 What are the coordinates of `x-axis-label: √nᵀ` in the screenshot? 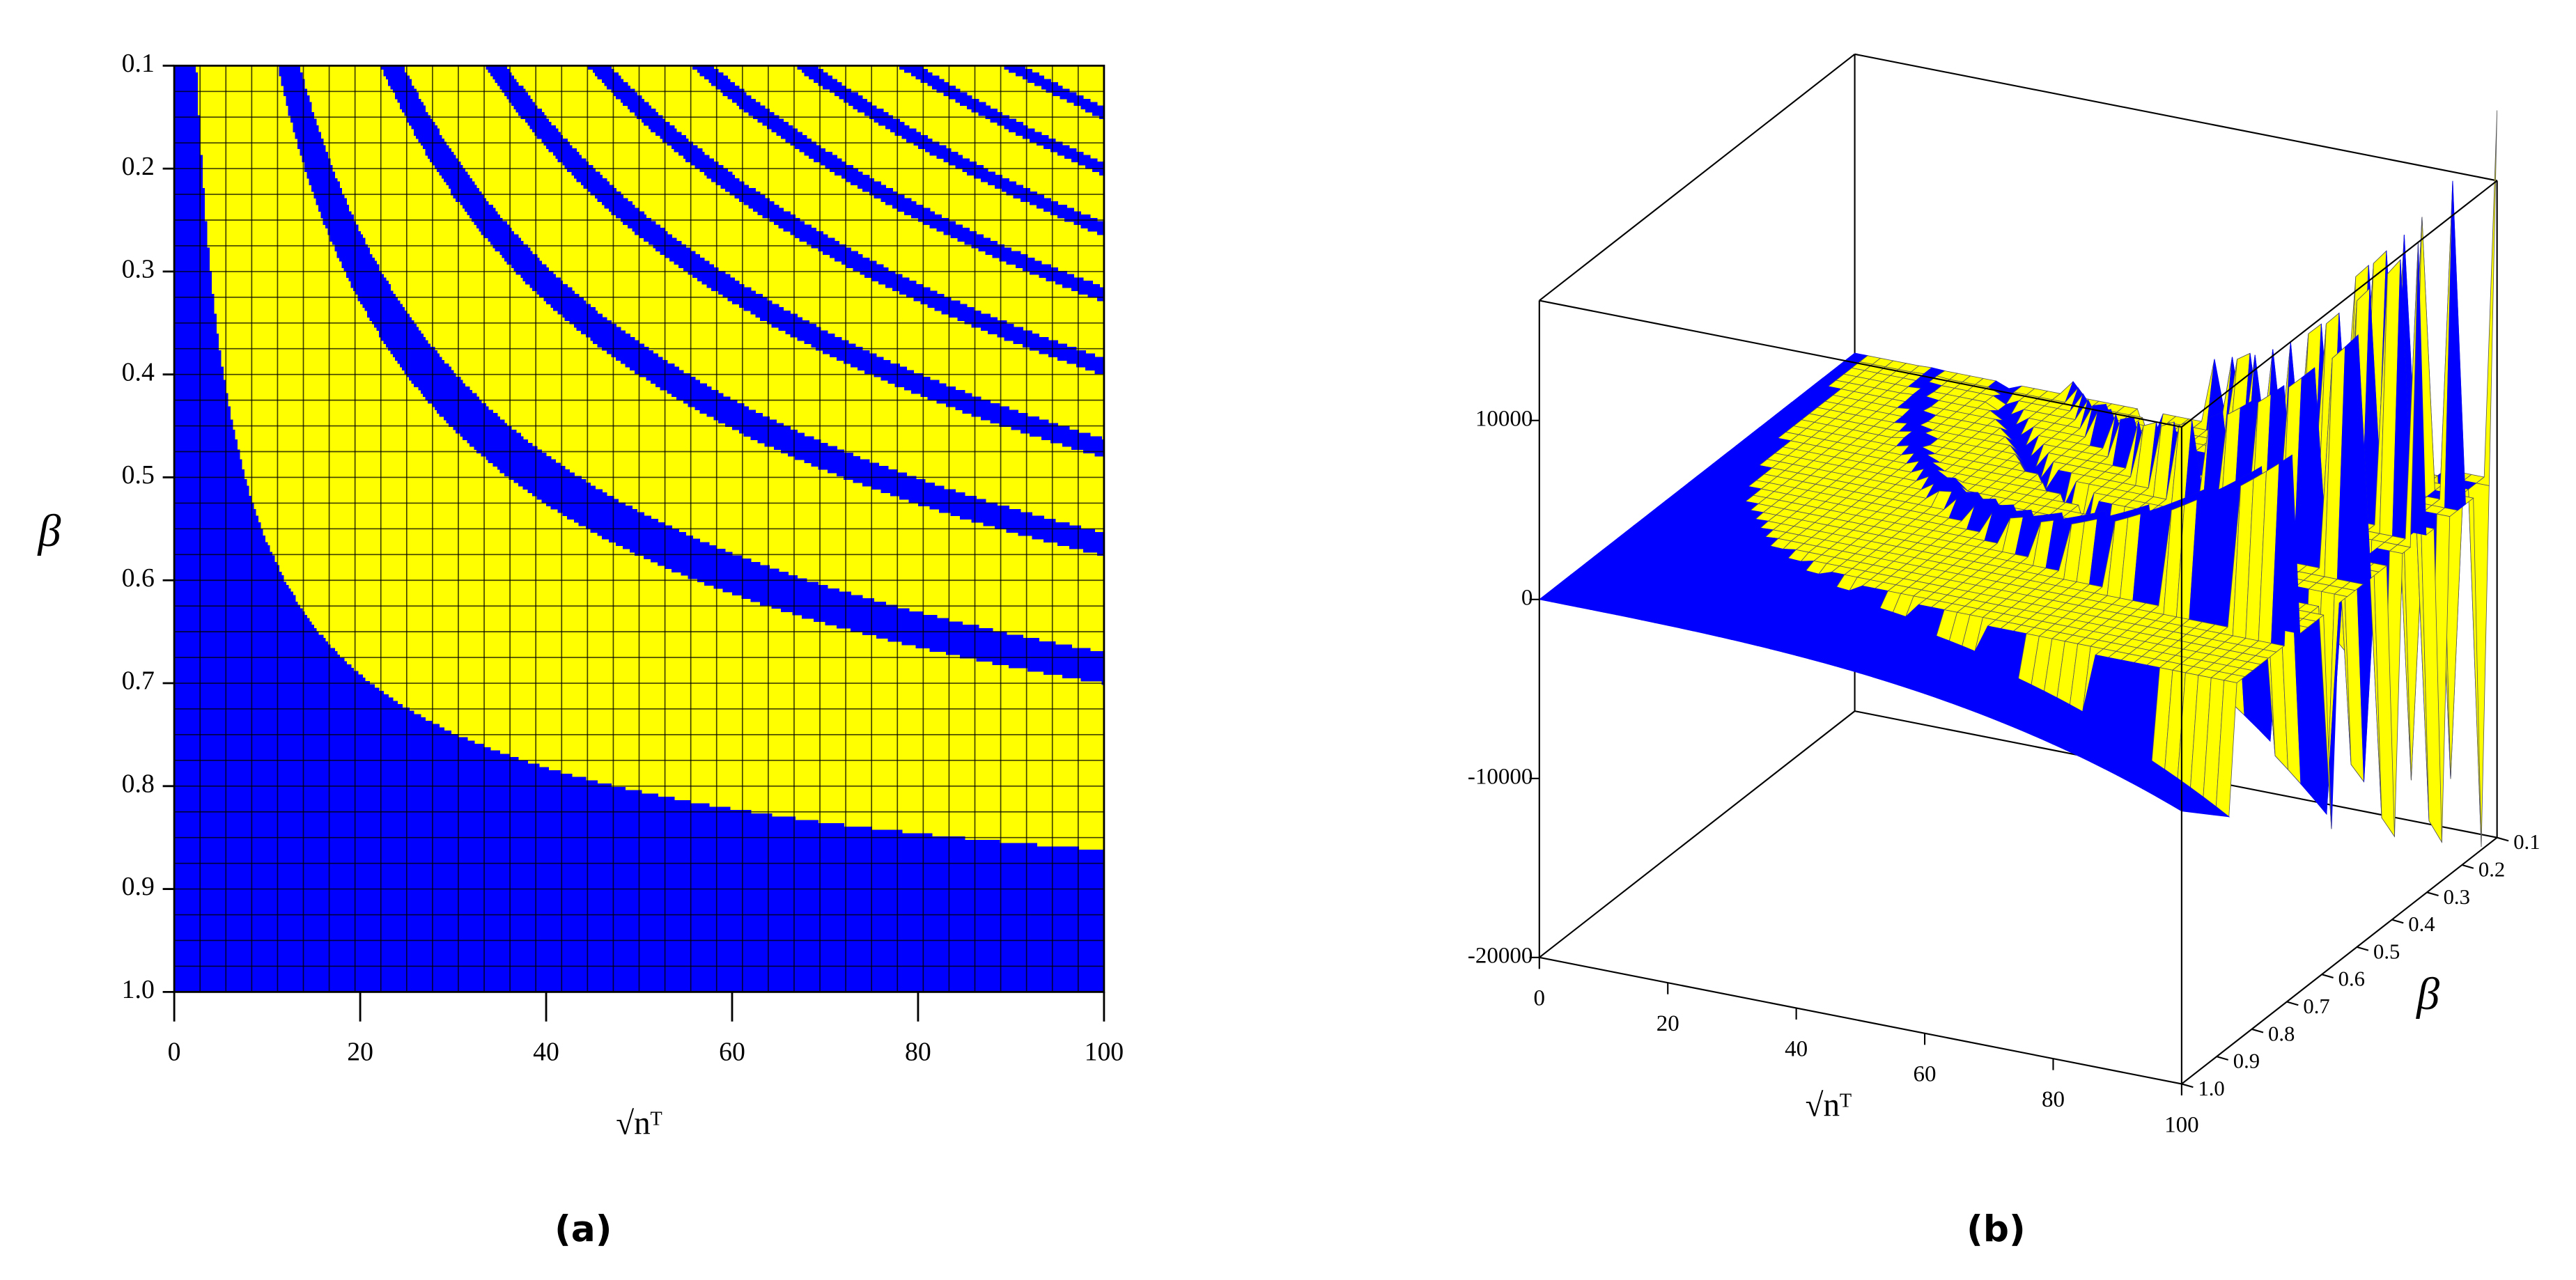 It's located at (1829, 1106).